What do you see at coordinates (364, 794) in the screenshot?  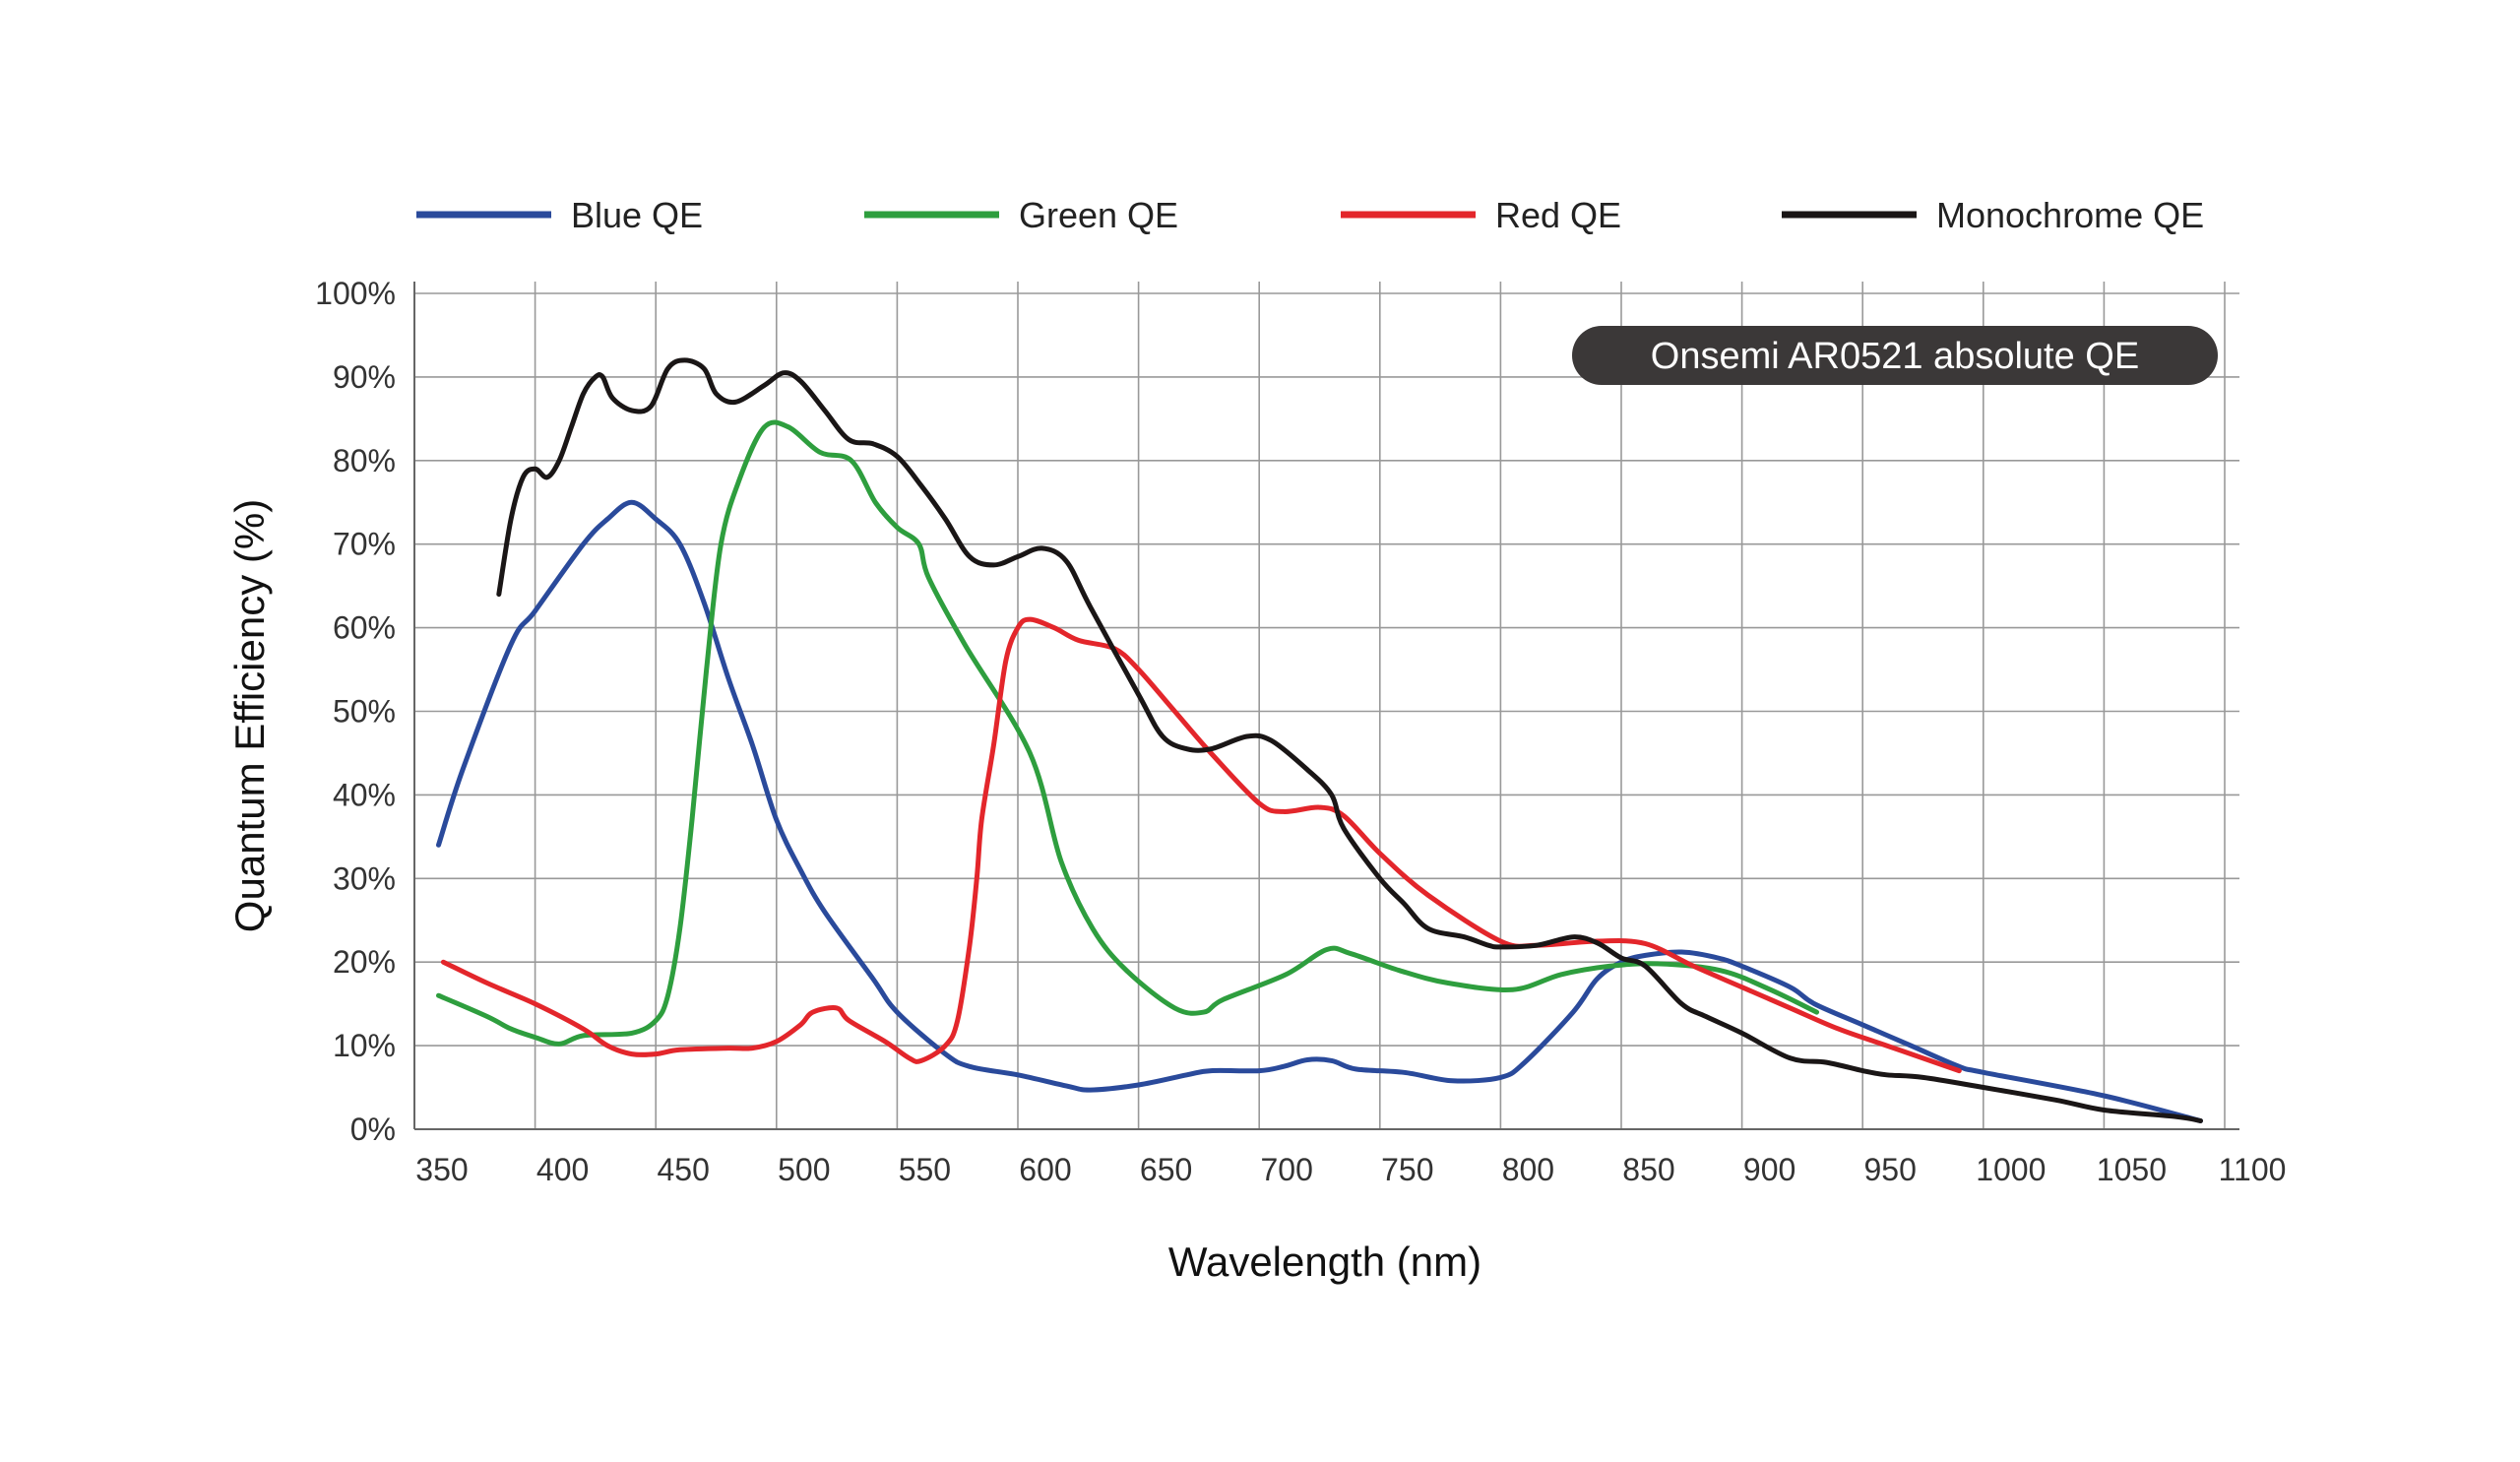 I see `y-tick-label: 40%` at bounding box center [364, 794].